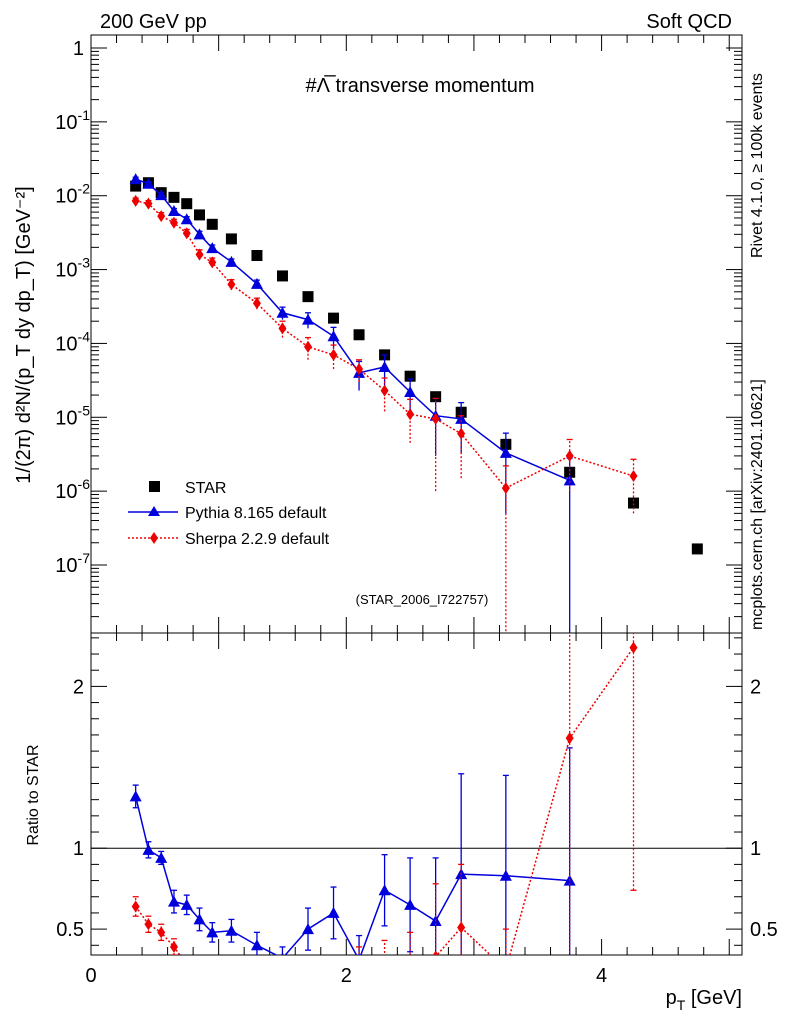  What do you see at coordinates (78, 49) in the screenshot?
I see `y-tick-label: 1` at bounding box center [78, 49].